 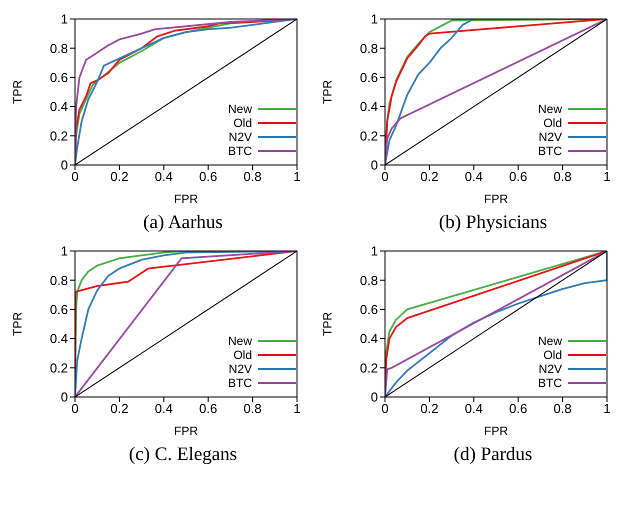 What do you see at coordinates (493, 455) in the screenshot?
I see `text: (d) Pardus` at bounding box center [493, 455].